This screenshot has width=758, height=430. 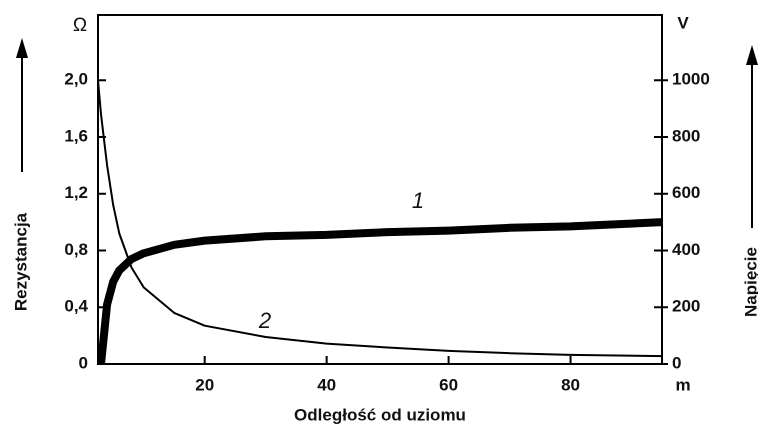 What do you see at coordinates (76, 192) in the screenshot?
I see `y-tick-label: 1,2` at bounding box center [76, 192].